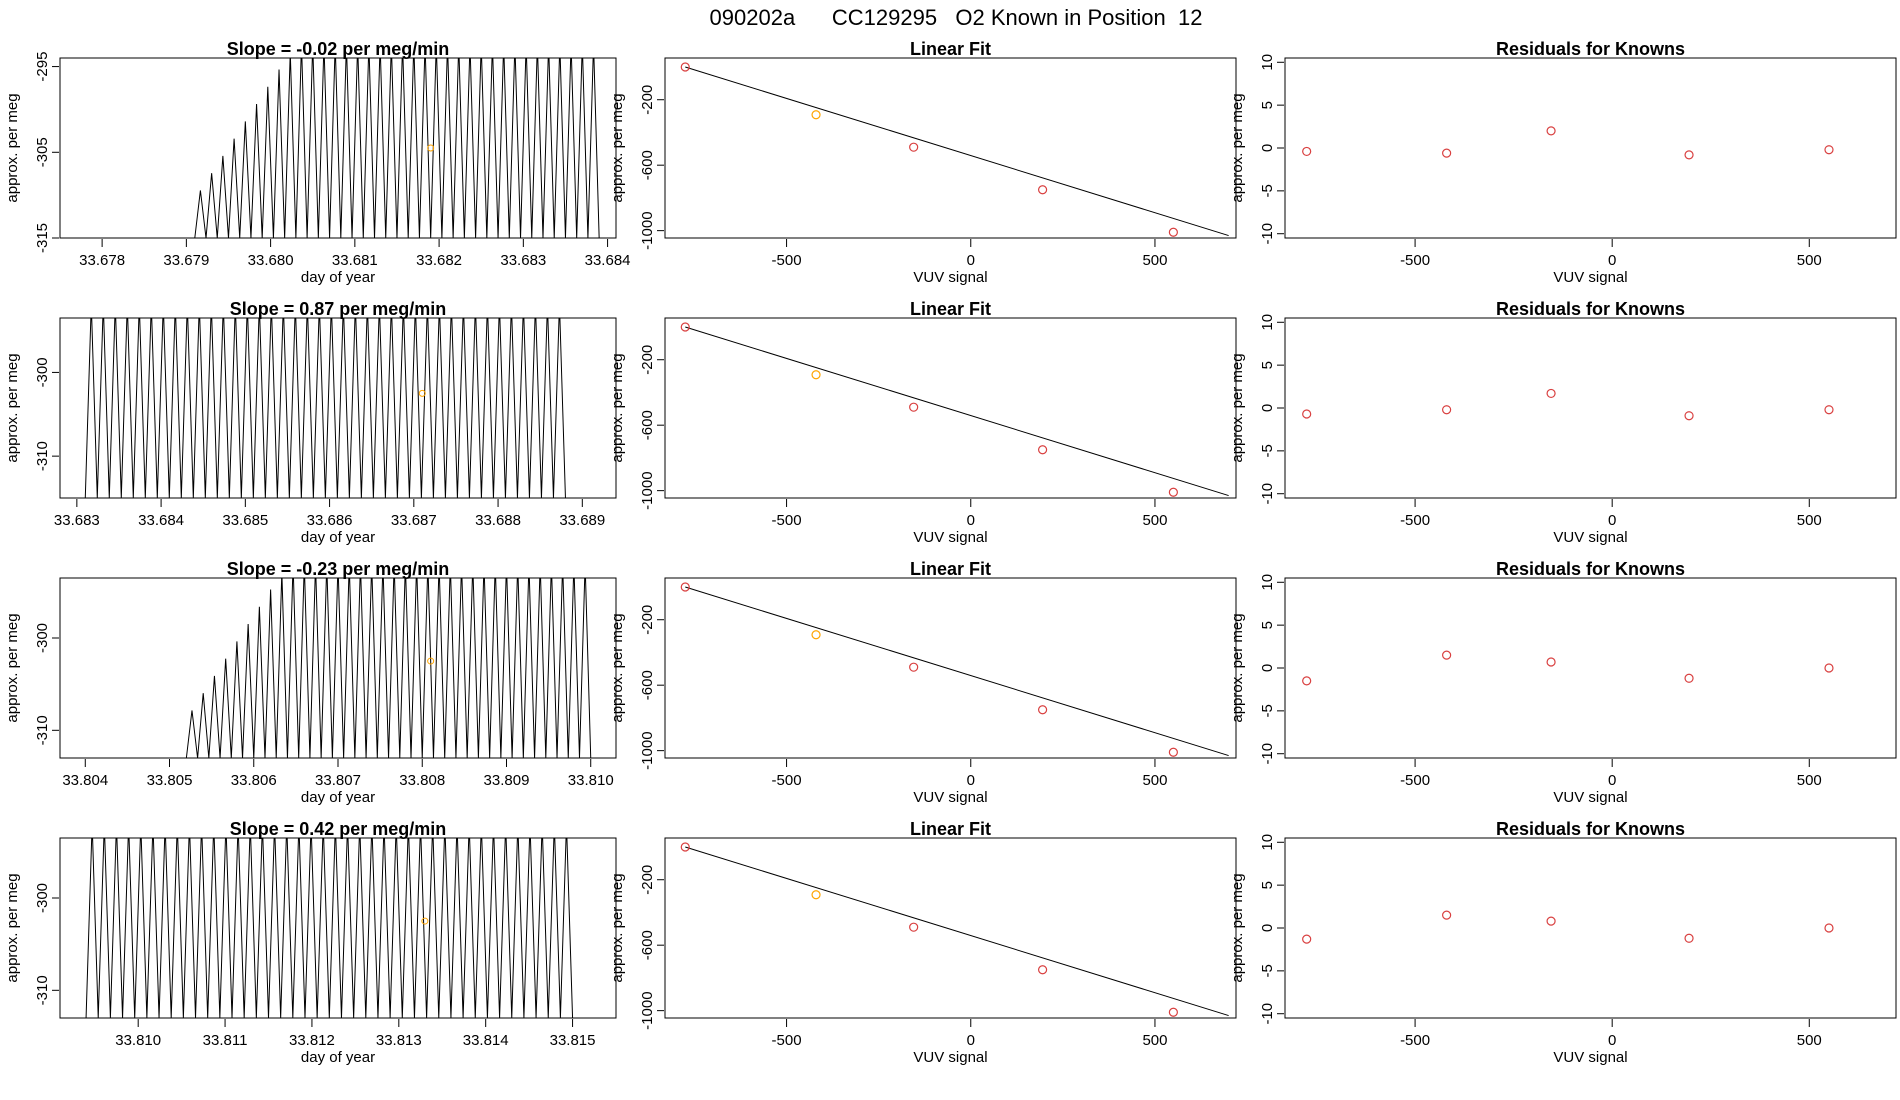 The height and width of the screenshot is (1100, 1900). Describe the element at coordinates (42, 67) in the screenshot. I see `y-tick-label: -295` at that location.